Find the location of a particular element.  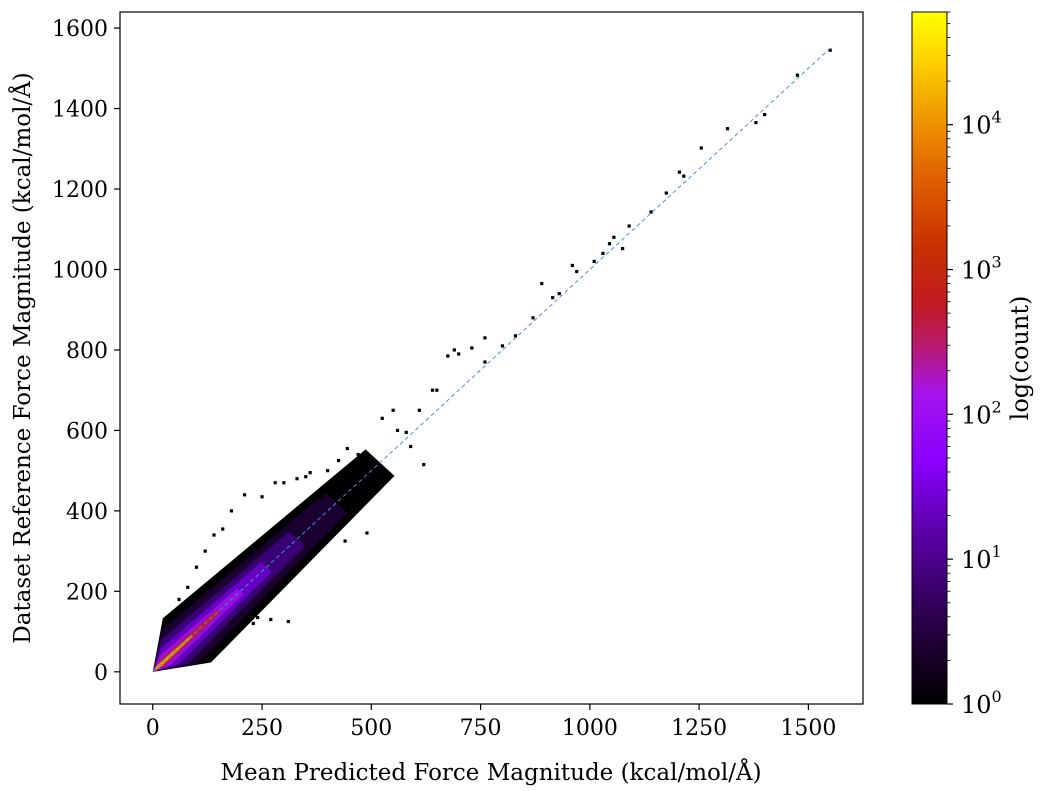

colorbar-ticks: 10⁰ 10¹ 10² 10³ 10⁴ is located at coordinates (974, 365).